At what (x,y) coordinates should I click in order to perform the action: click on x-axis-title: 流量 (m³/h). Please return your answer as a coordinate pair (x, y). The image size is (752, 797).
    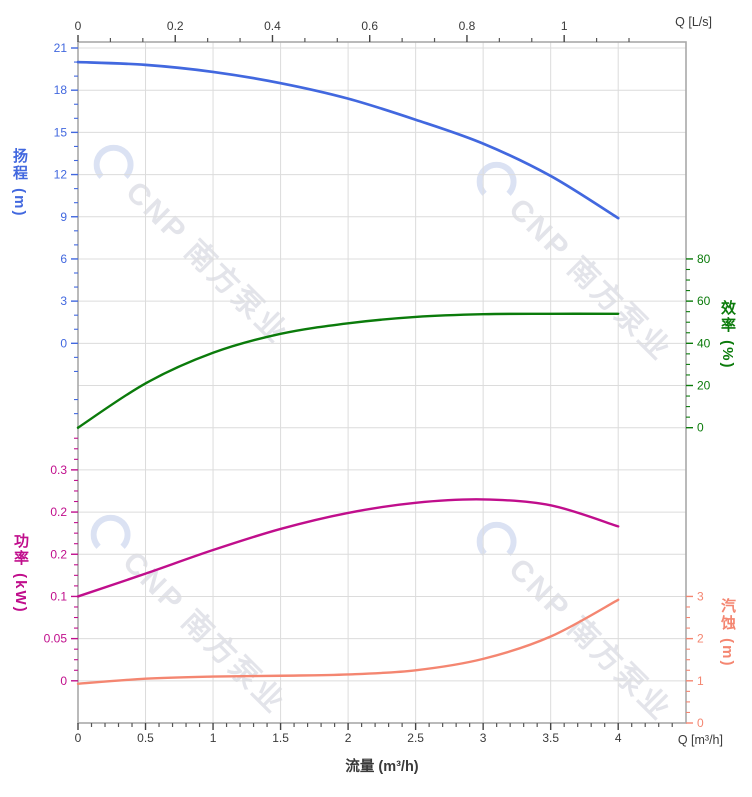
    Looking at the image, I should click on (382, 767).